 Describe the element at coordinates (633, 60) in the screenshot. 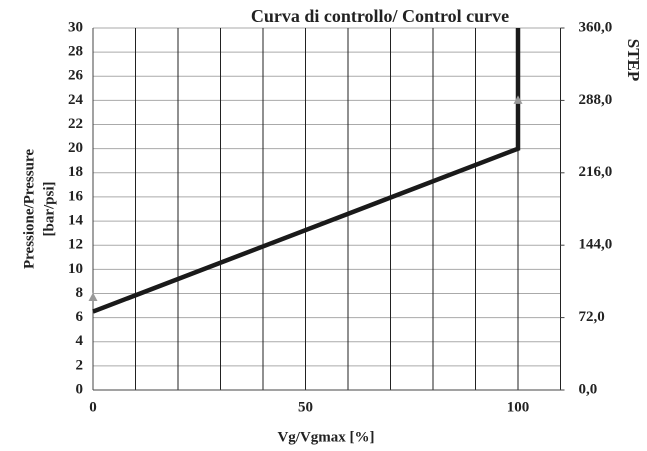

I see `y2-axis-label: STEP` at that location.